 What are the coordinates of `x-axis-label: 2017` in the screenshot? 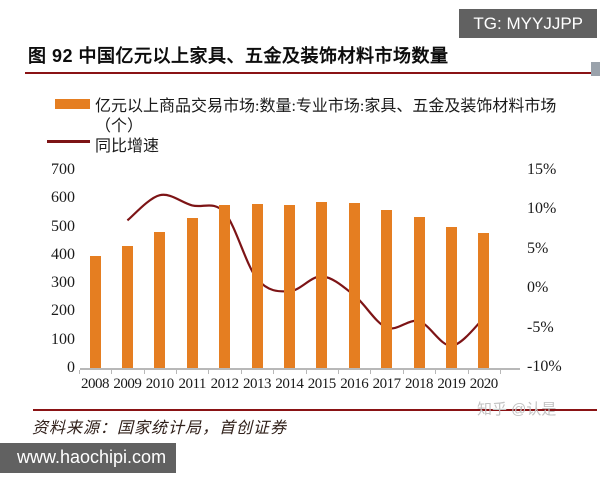 It's located at (387, 384).